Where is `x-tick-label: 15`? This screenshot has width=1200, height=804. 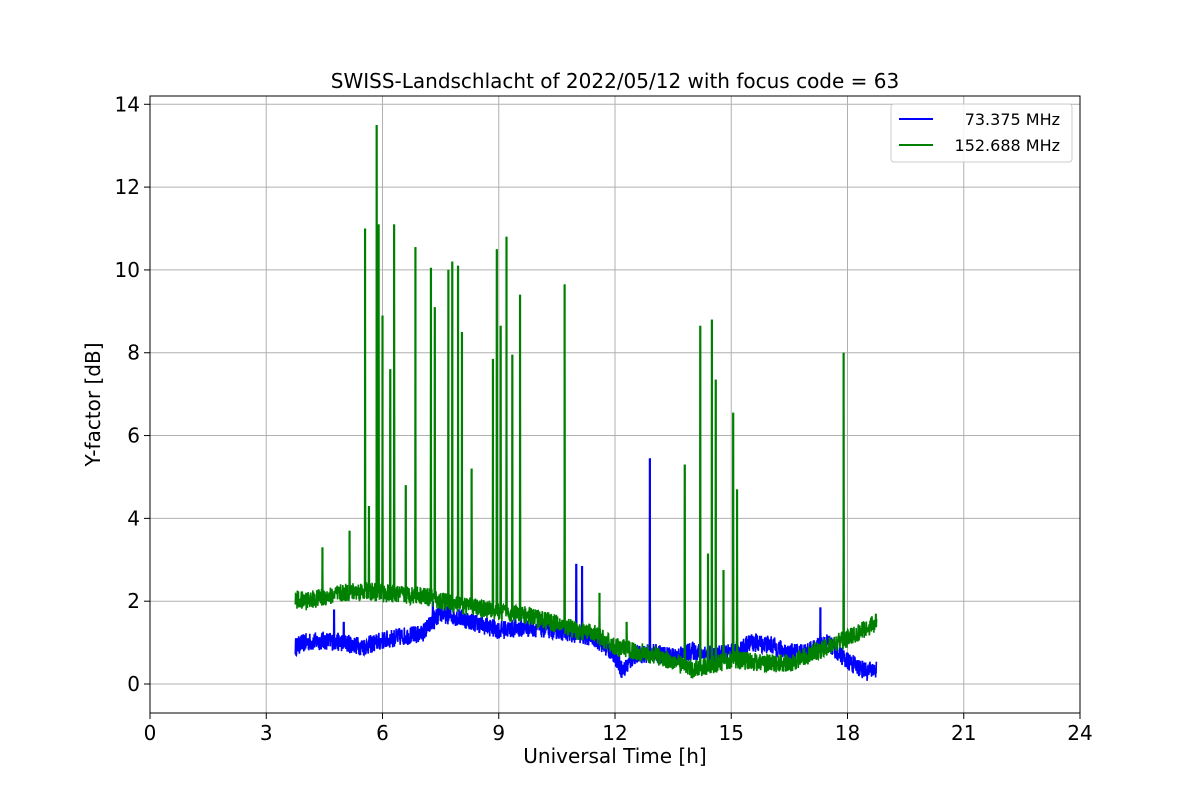
x-tick-label: 15 is located at coordinates (731, 733).